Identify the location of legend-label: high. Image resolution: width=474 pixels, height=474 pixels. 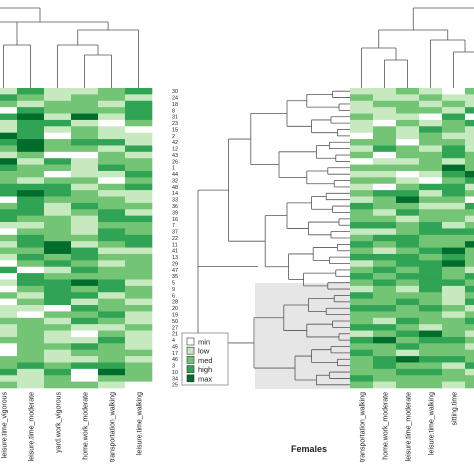
(205, 369).